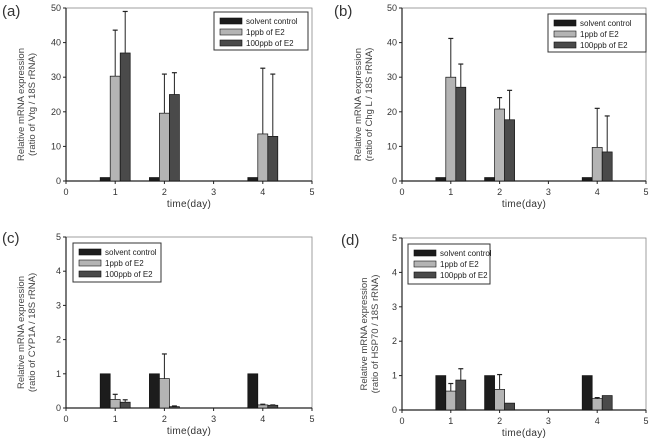 This screenshot has width=649, height=440. What do you see at coordinates (392, 43) in the screenshot?
I see `y-tick-label: 40` at bounding box center [392, 43].